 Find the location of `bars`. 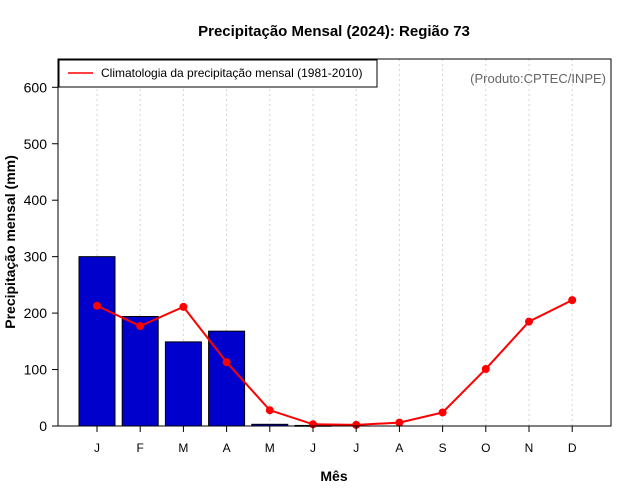

bars is located at coordinates (205, 341).